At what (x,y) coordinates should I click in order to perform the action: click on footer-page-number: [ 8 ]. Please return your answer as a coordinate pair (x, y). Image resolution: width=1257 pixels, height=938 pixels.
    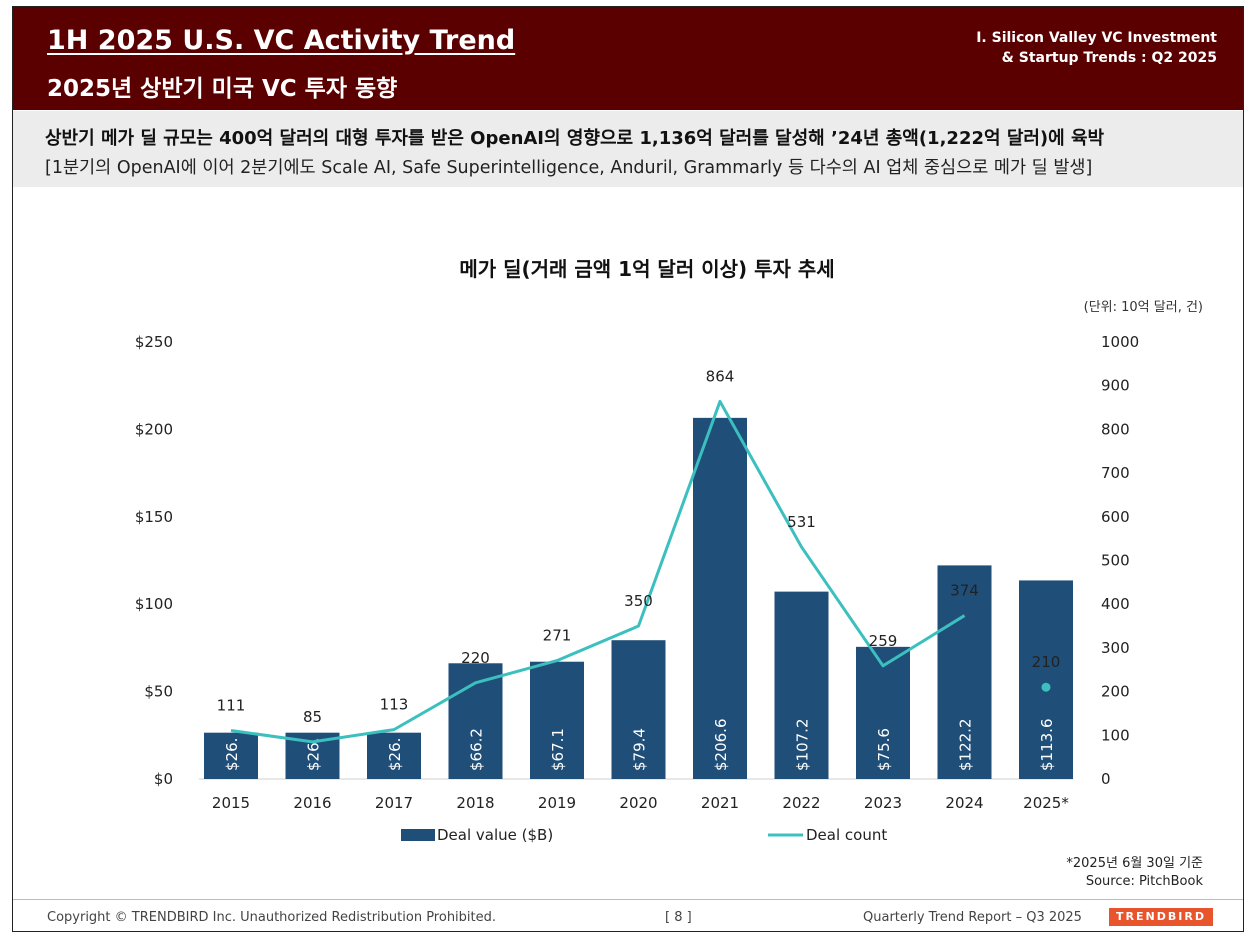
    Looking at the image, I should click on (678, 917).